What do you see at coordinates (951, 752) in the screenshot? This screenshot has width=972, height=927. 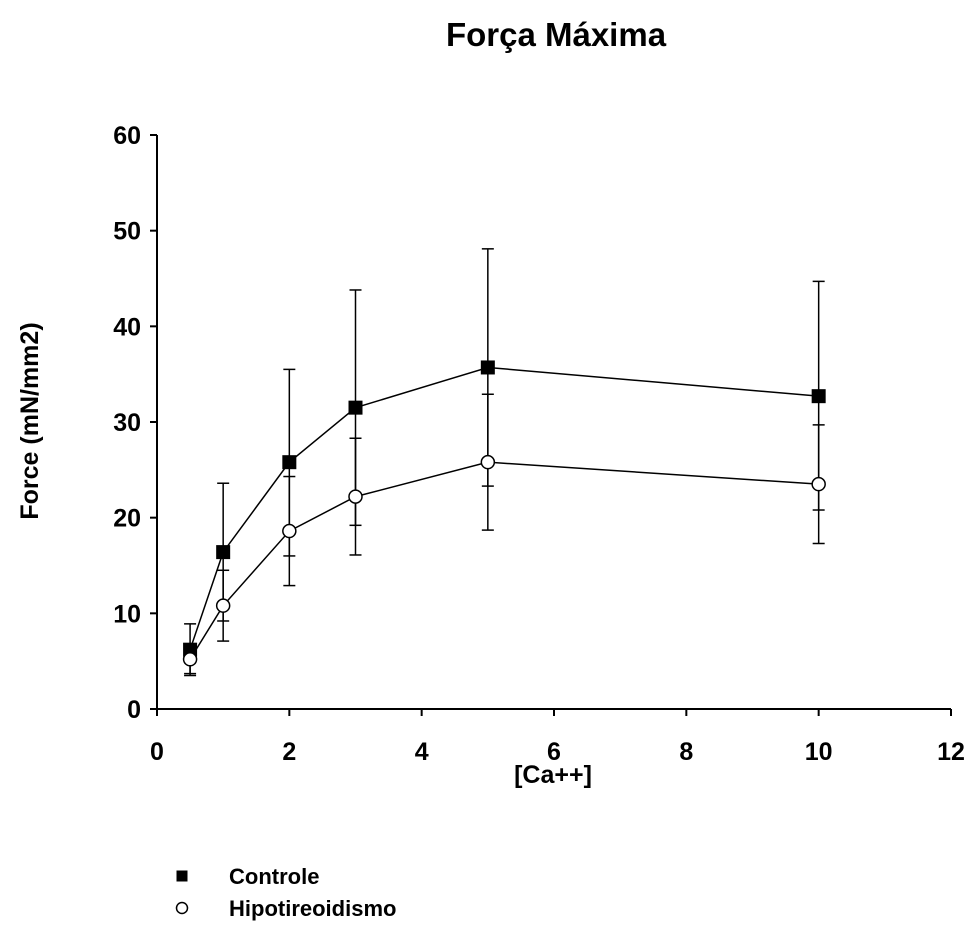 I see `x-tick-label: 12` at bounding box center [951, 752].